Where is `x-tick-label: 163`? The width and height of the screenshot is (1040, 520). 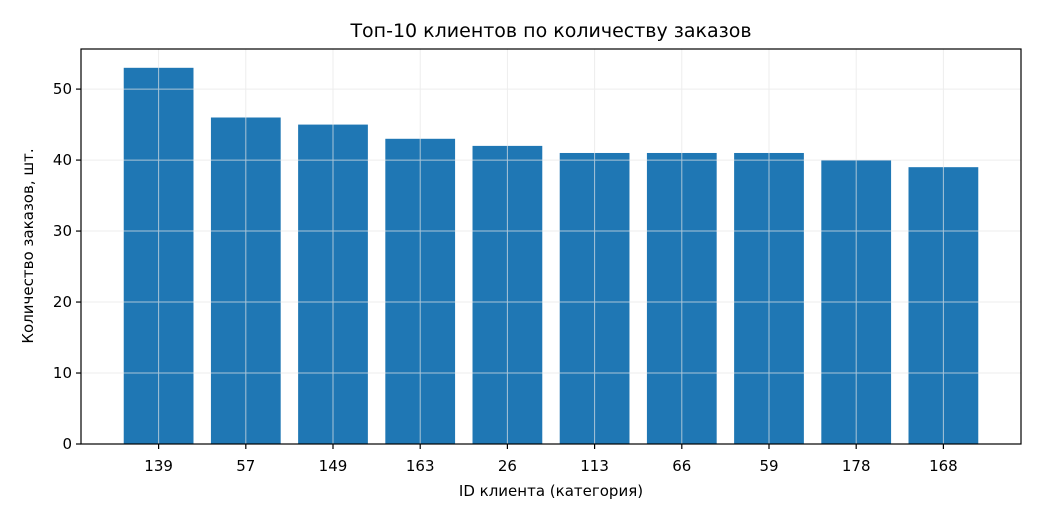
x-tick-label: 163 is located at coordinates (420, 466).